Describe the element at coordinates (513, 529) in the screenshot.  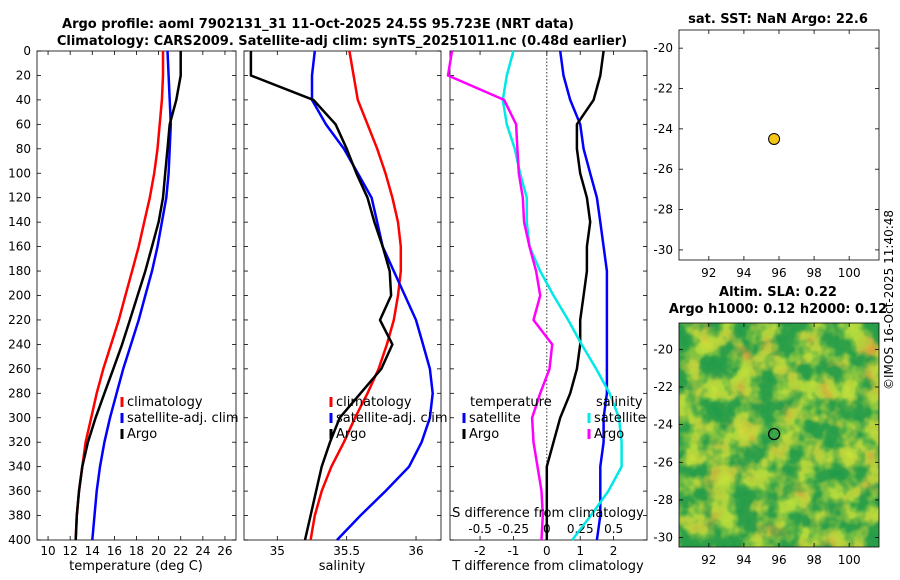
I see `s-tick-label: -0.25` at that location.